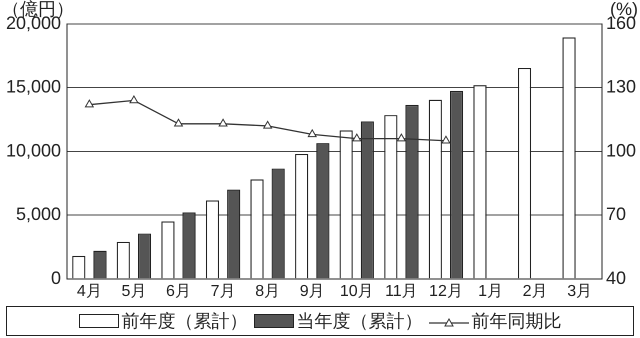 This screenshot has height=338, width=640. What do you see at coordinates (178, 291) in the screenshot?
I see `x-tick-label: 6月` at bounding box center [178, 291].